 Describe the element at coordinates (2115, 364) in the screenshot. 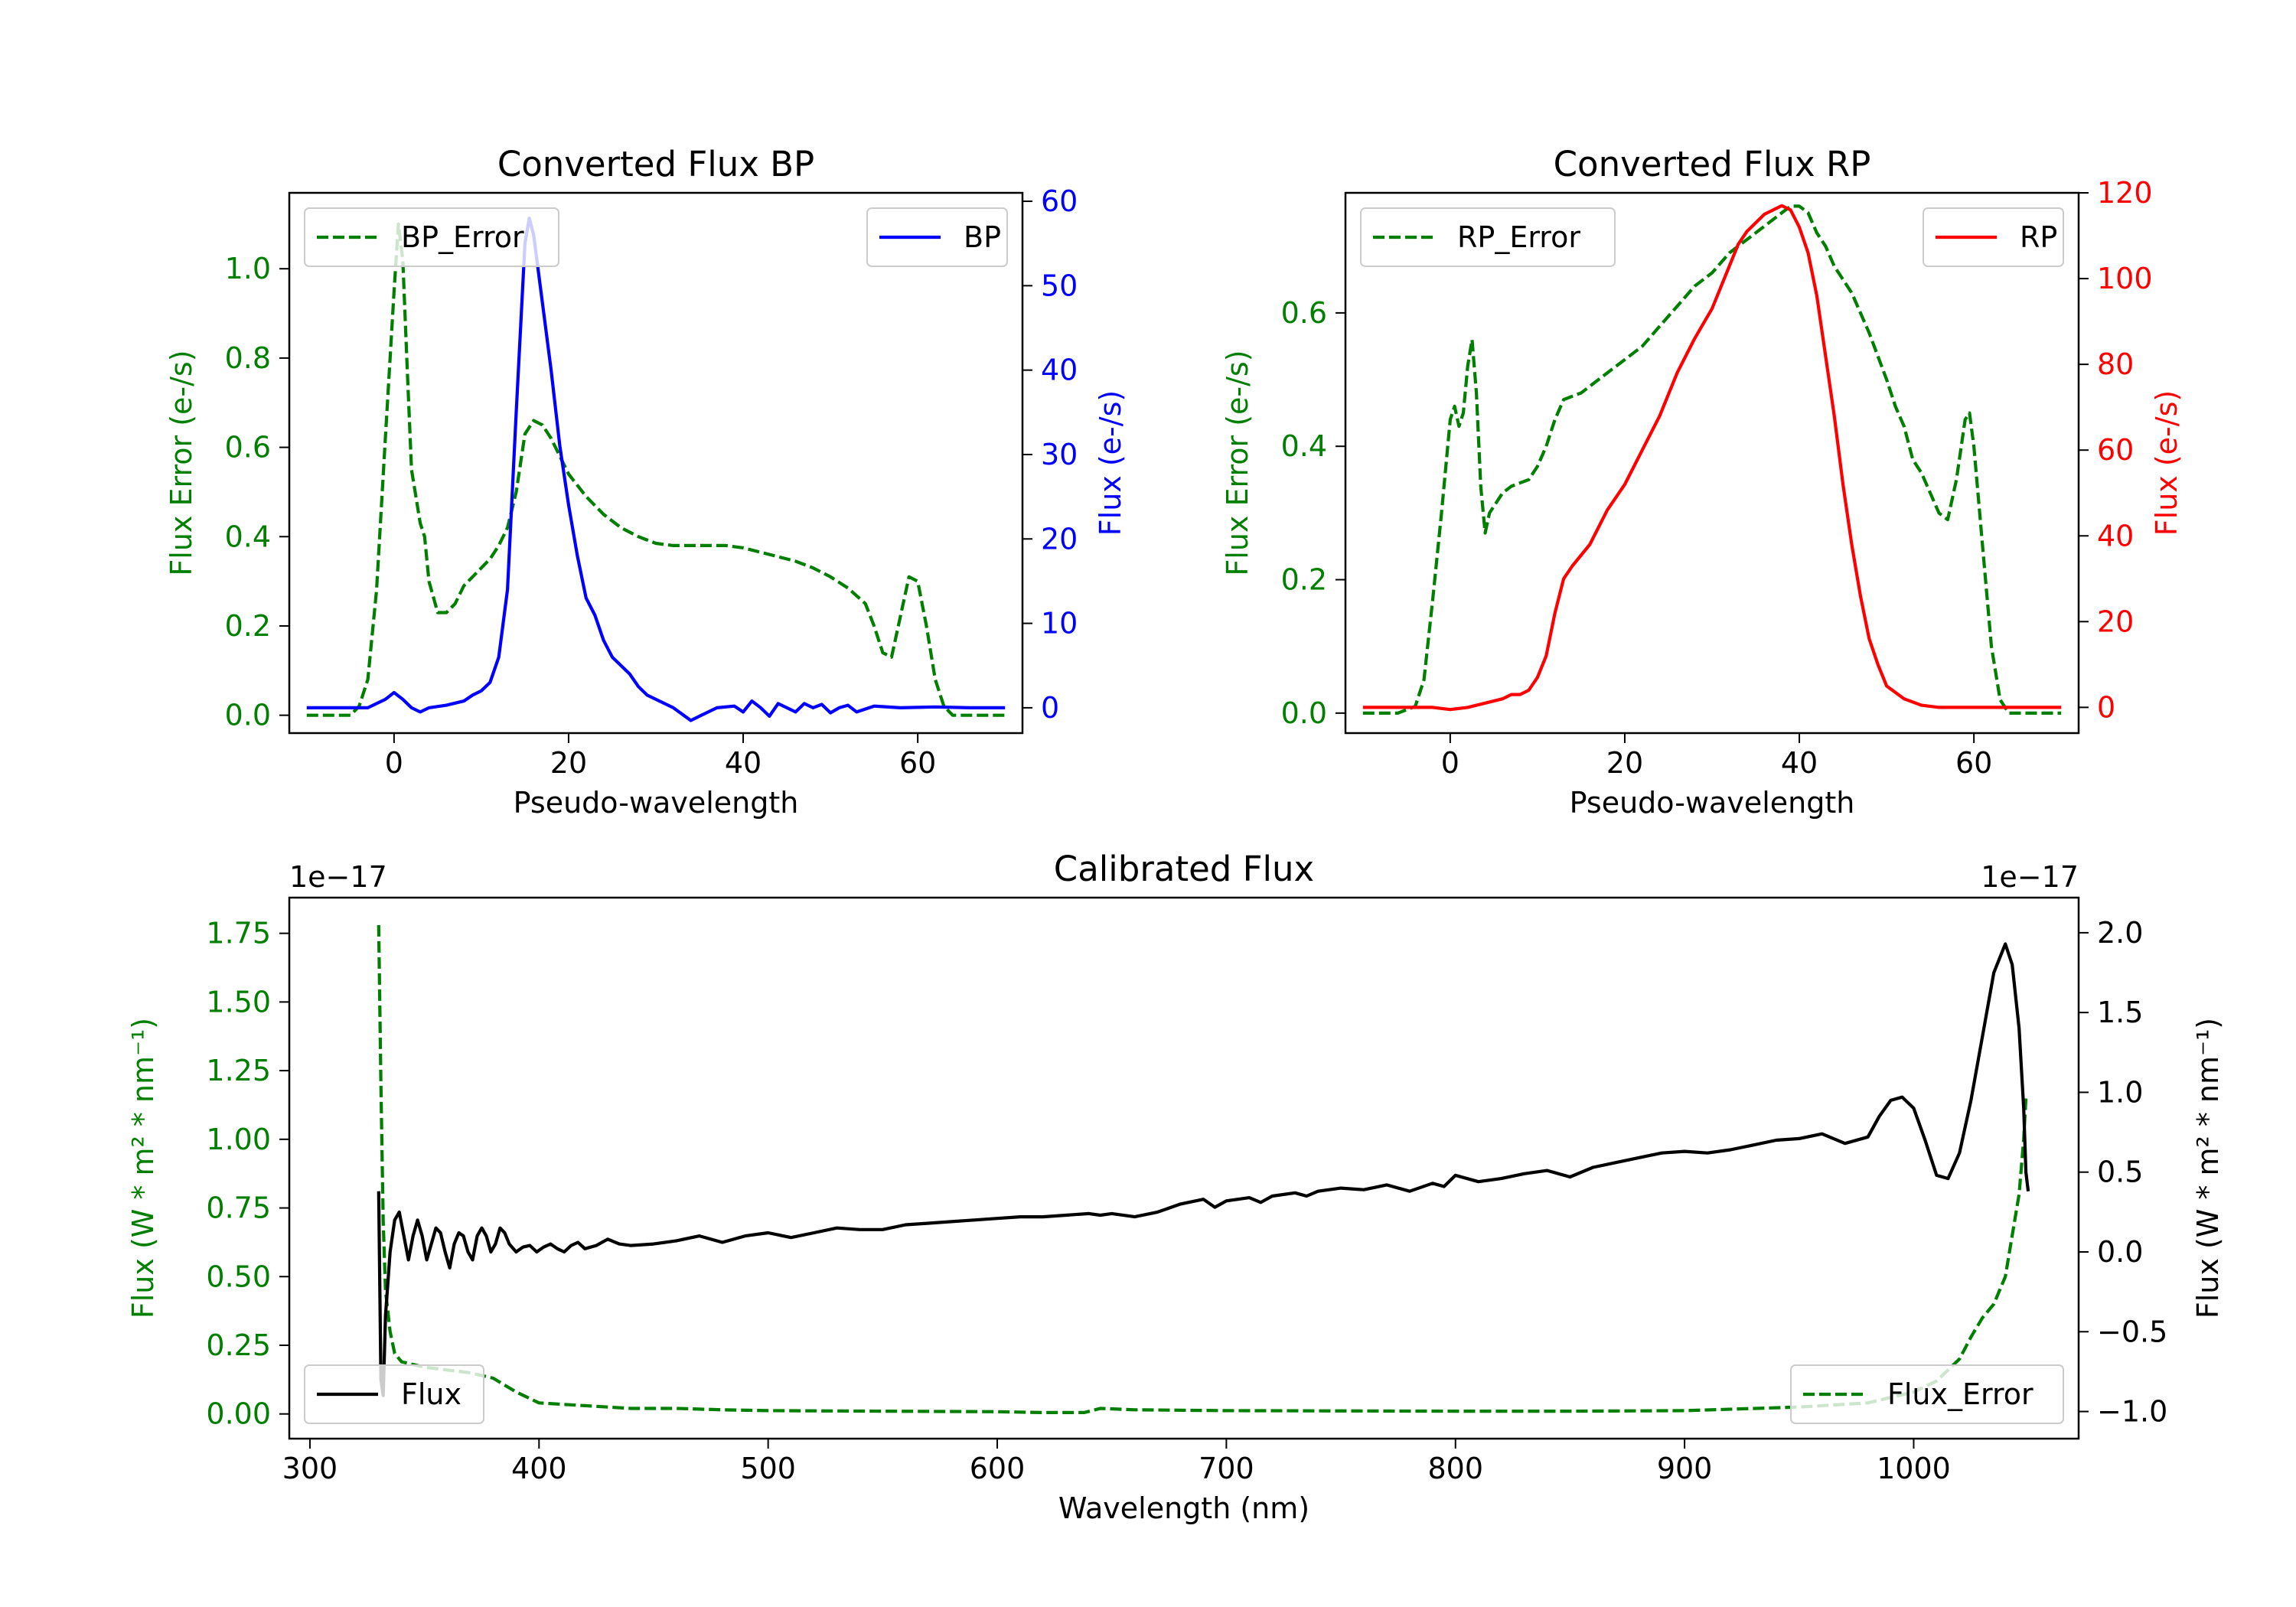

I see `right-tick-label: 80` at that location.